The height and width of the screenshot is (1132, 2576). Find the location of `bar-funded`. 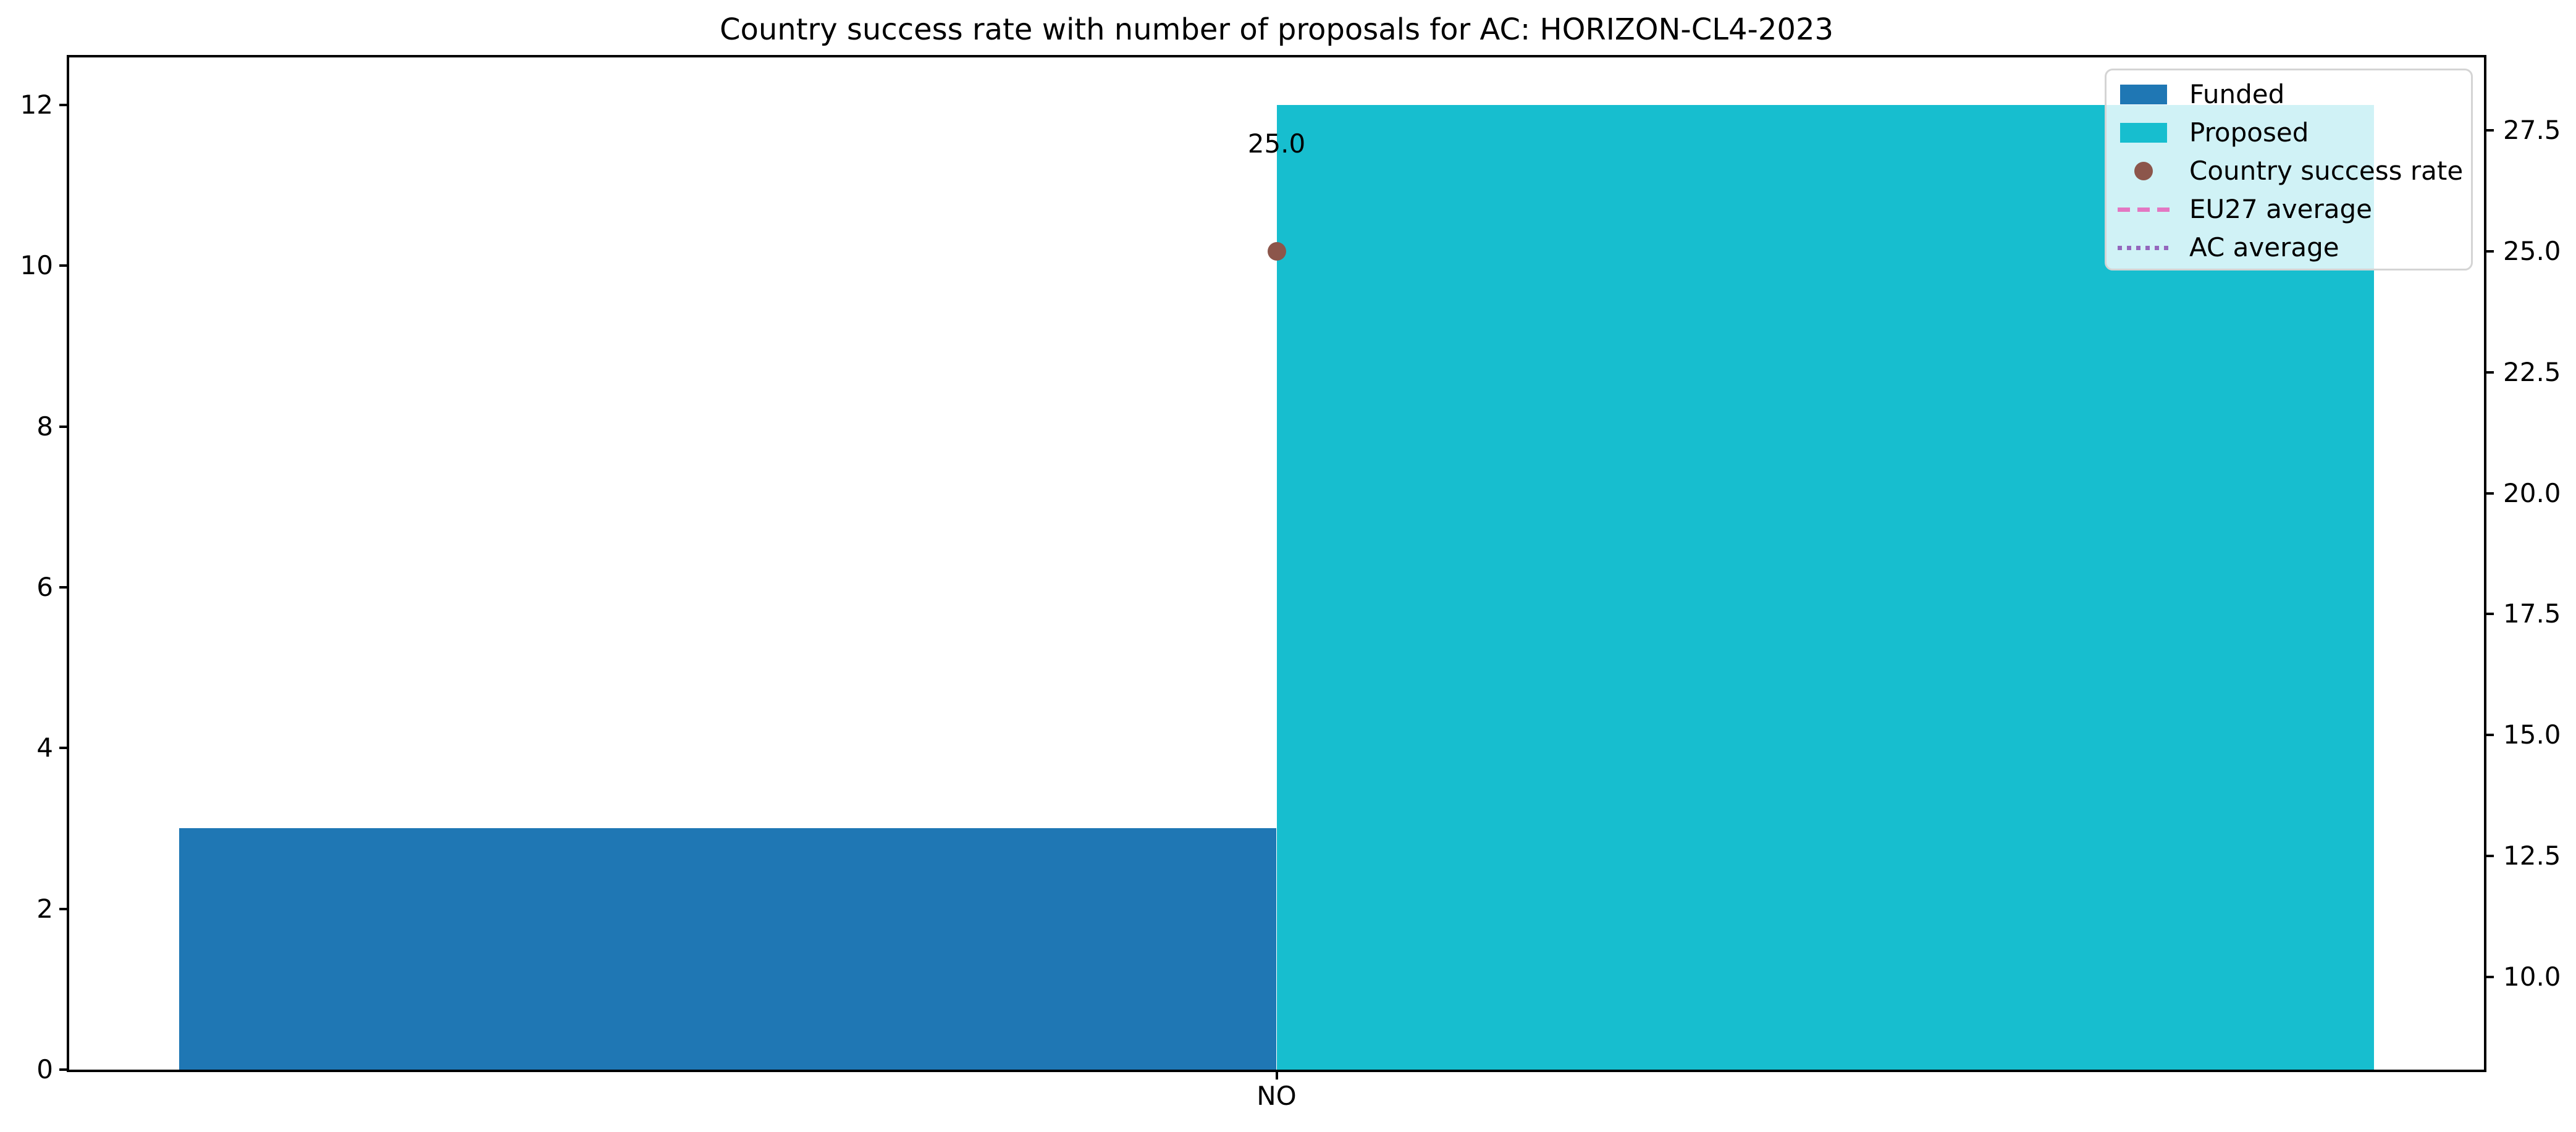

bar-funded is located at coordinates (728, 949).